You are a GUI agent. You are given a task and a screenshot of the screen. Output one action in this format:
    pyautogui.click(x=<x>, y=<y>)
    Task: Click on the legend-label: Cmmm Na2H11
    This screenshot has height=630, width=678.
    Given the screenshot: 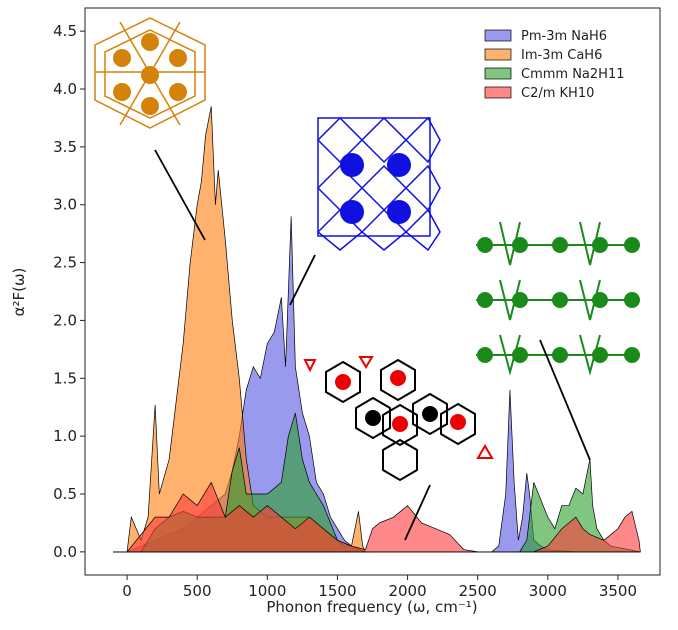 What is the action you would take?
    pyautogui.click(x=572, y=74)
    